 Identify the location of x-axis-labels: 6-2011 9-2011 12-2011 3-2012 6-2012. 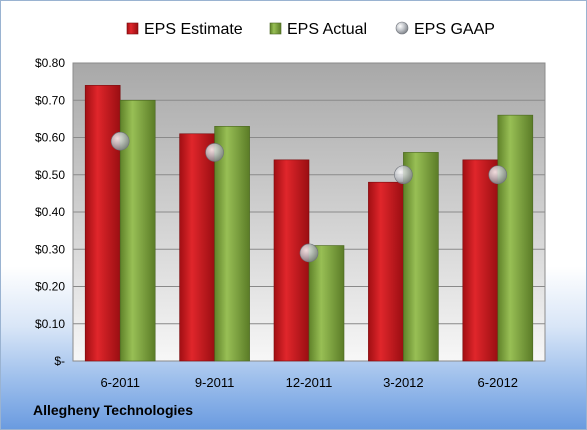
(309, 382).